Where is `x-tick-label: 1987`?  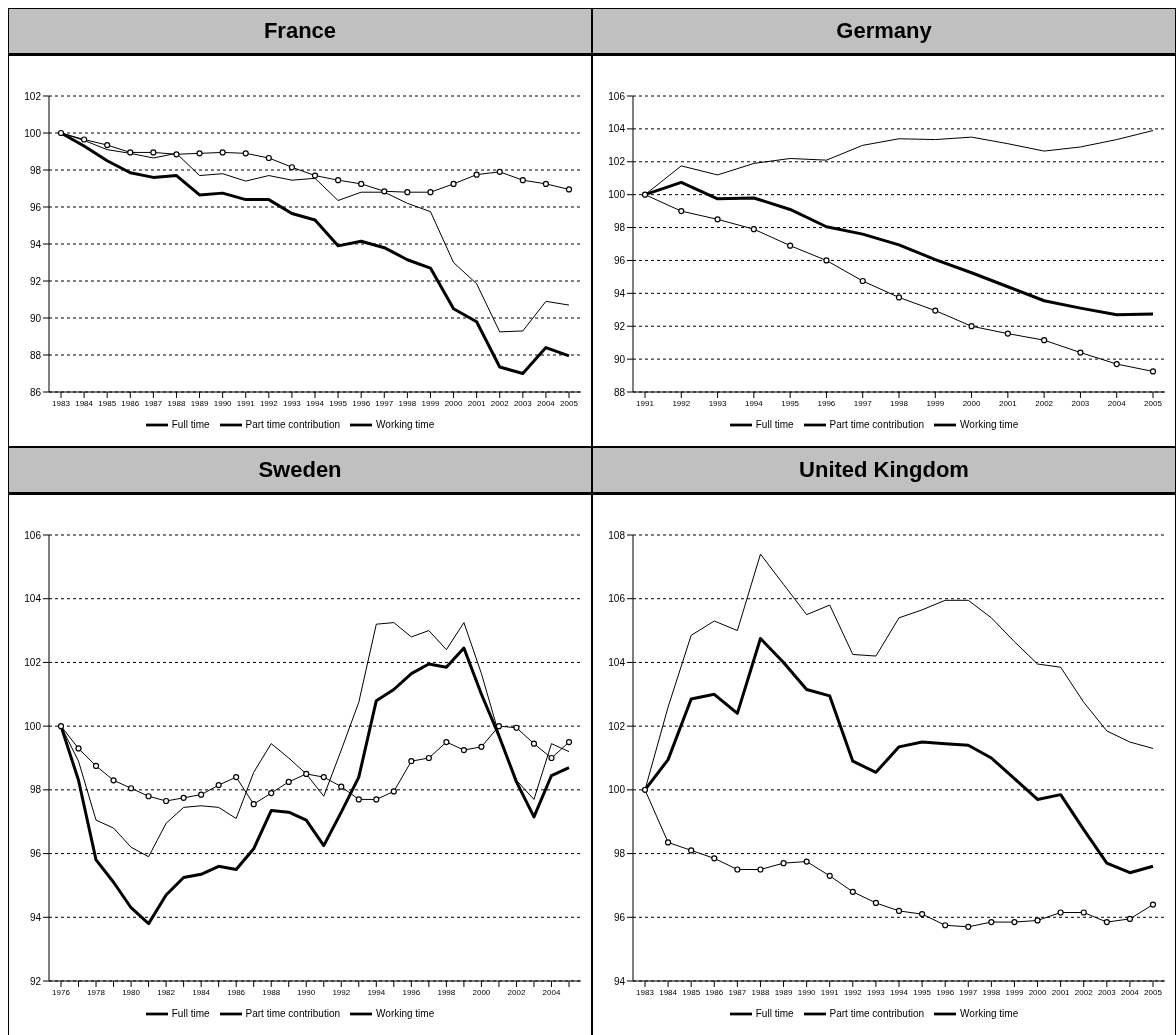 x-tick-label: 1987 is located at coordinates (153, 403).